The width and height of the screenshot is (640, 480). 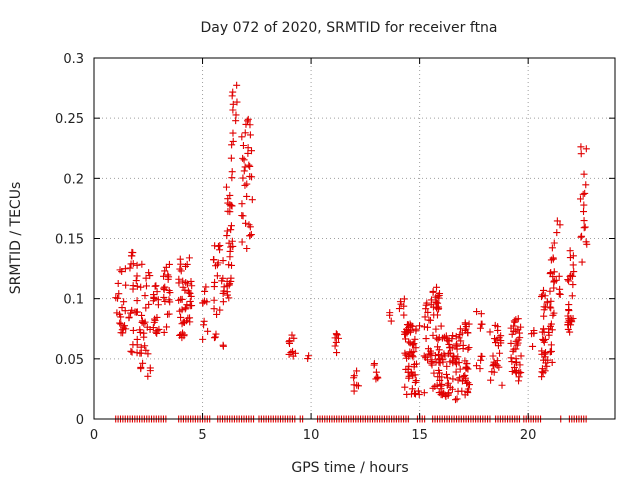 What do you see at coordinates (311, 435) in the screenshot?
I see `x-tick-label: 10` at bounding box center [311, 435].